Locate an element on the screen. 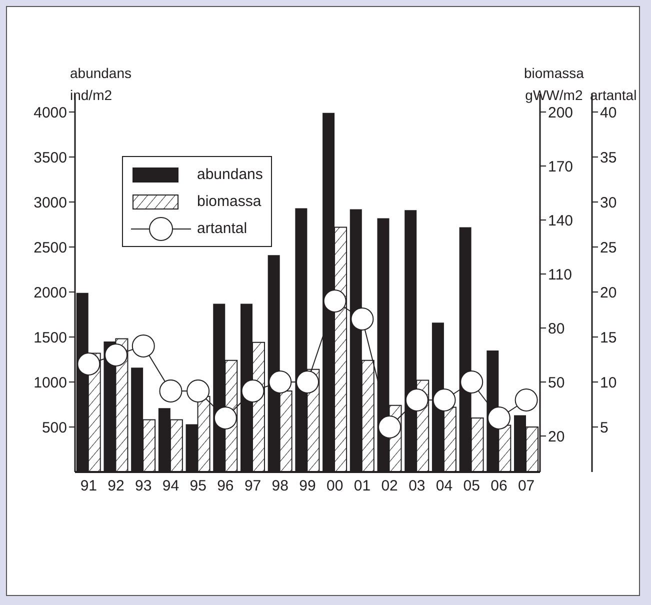 The image size is (651, 605). legend-label: abundans is located at coordinates (230, 174).